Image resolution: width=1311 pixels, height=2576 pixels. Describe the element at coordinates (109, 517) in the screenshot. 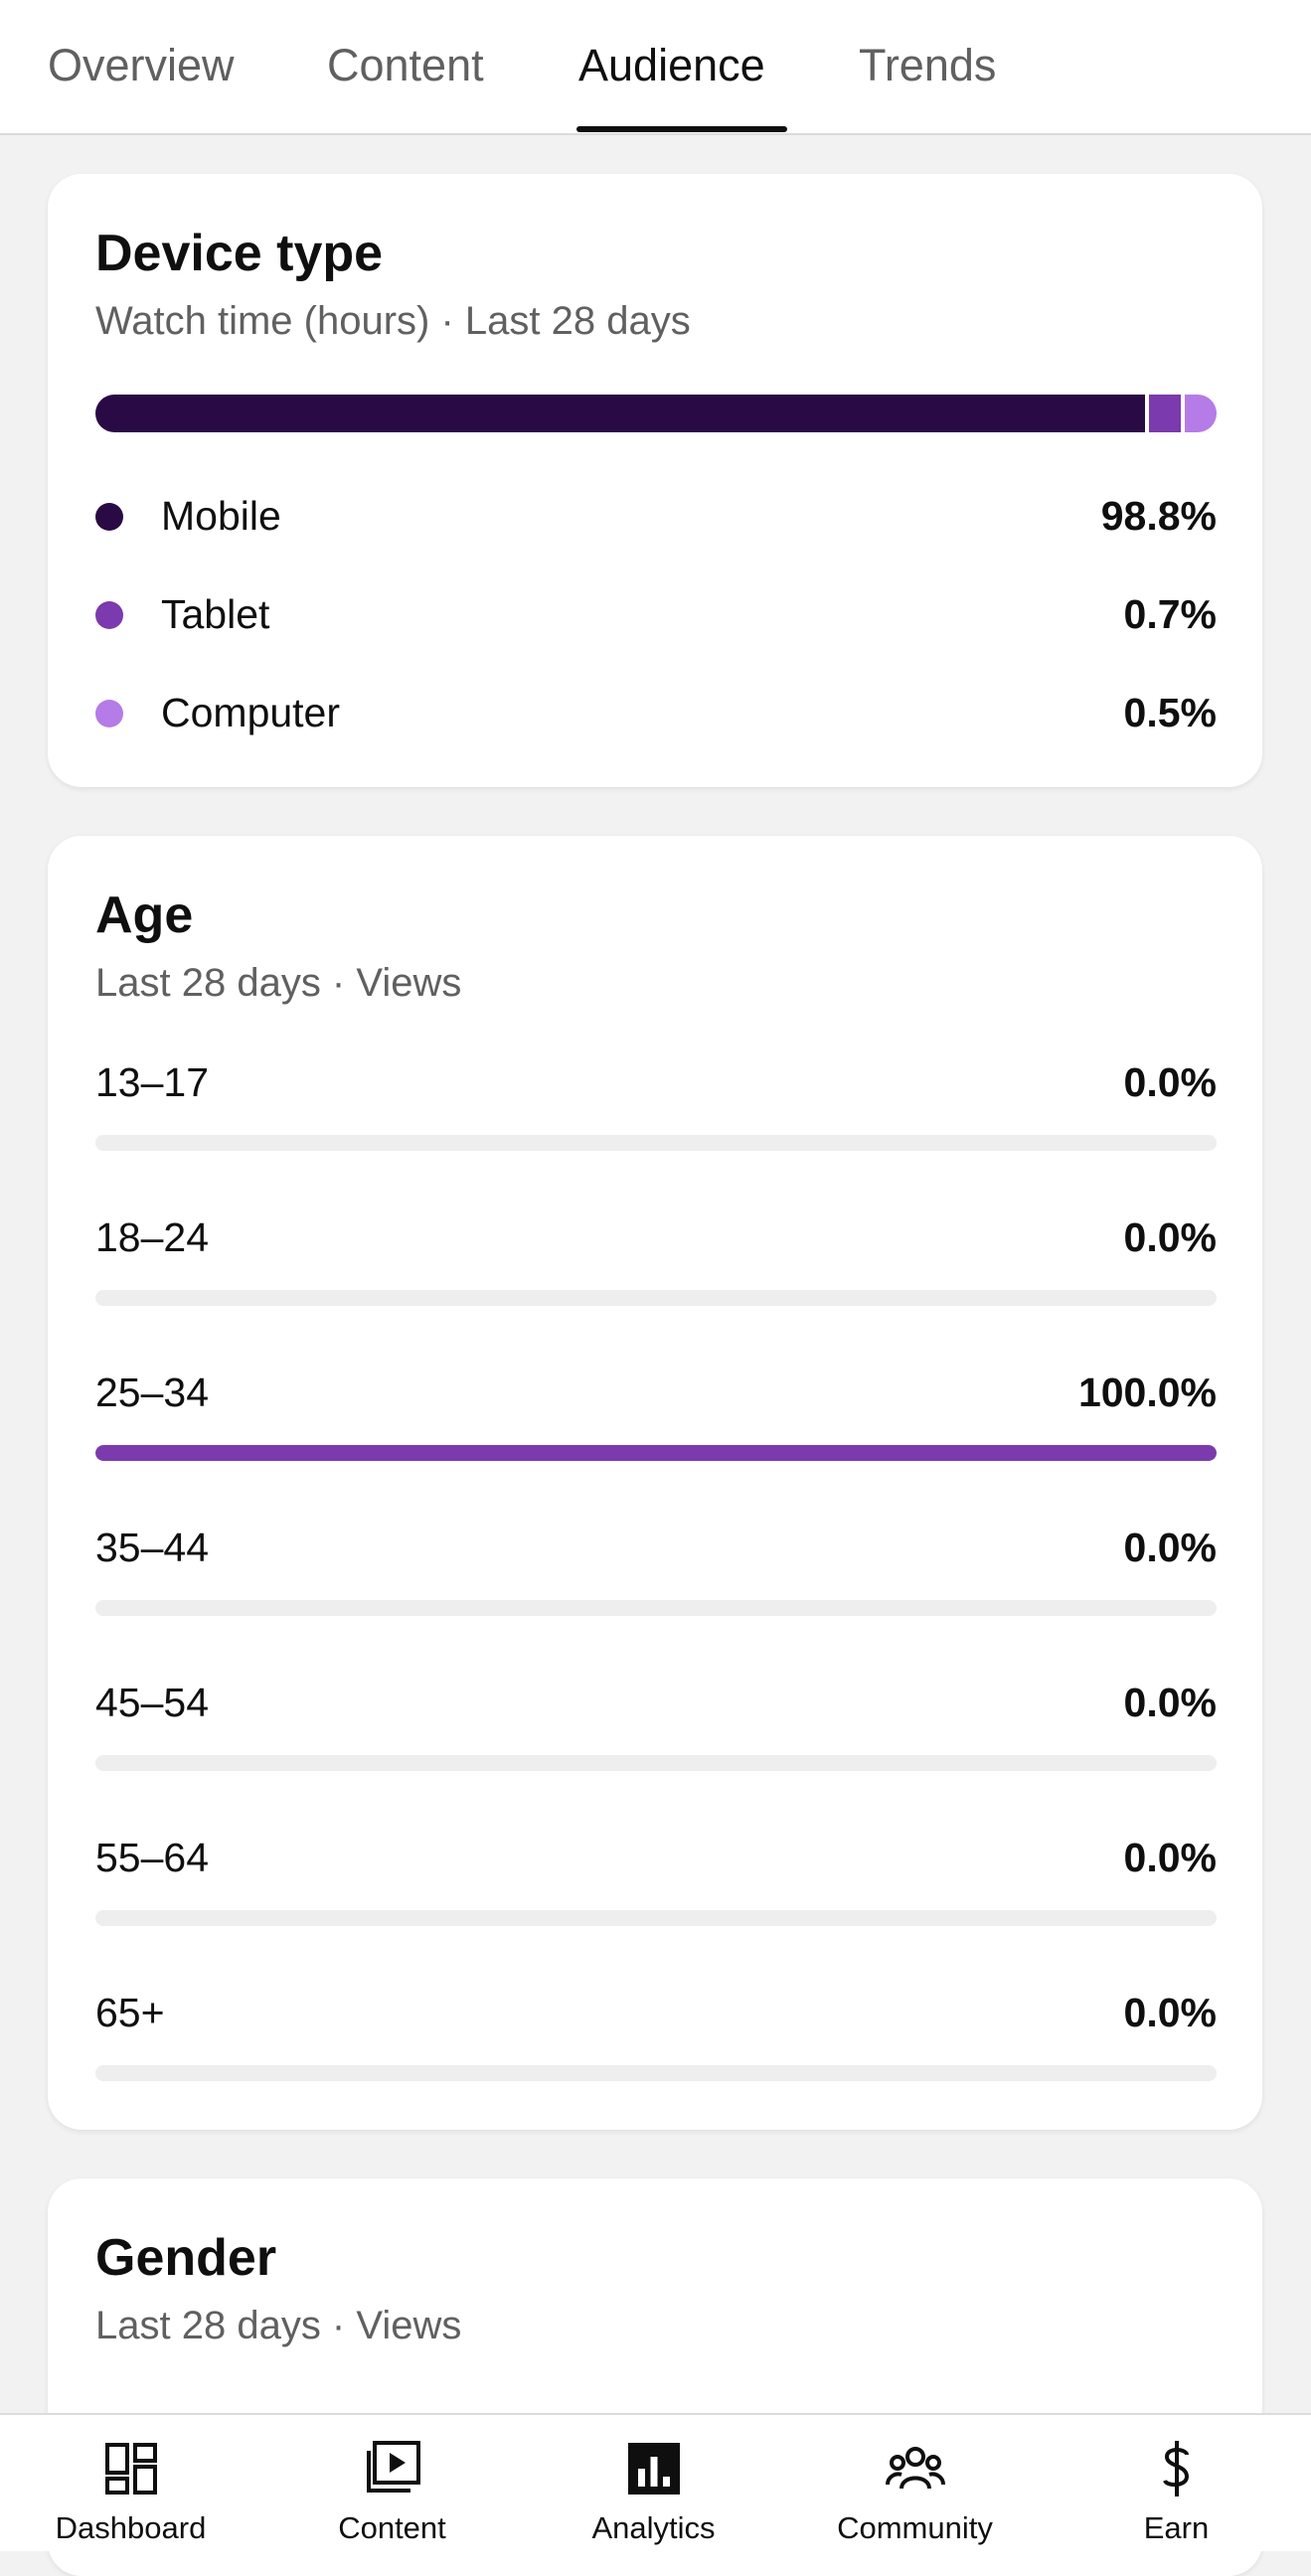

I see `mobile-dot-icon` at that location.